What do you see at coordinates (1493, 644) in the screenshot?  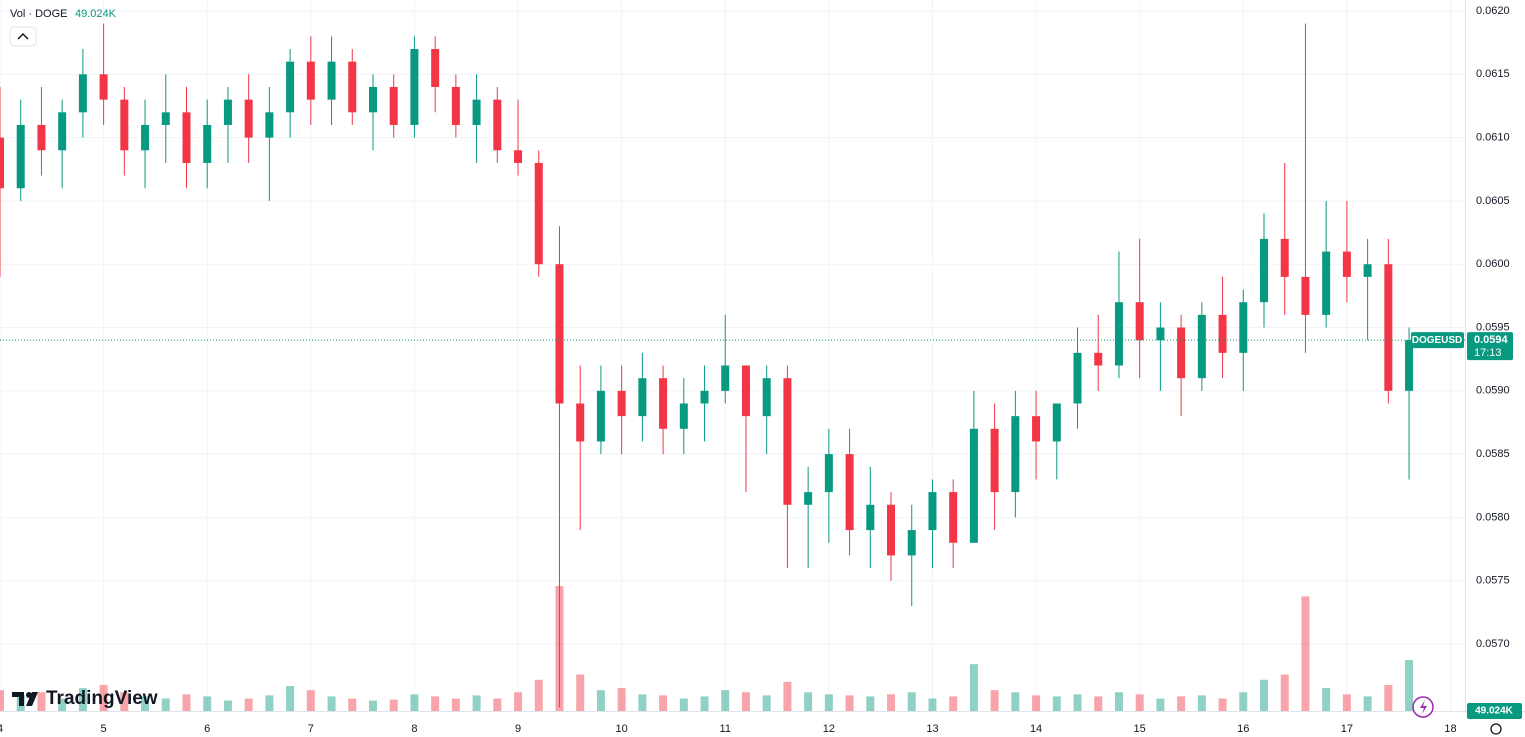 I see `y-tick-label: 0.0570` at bounding box center [1493, 644].